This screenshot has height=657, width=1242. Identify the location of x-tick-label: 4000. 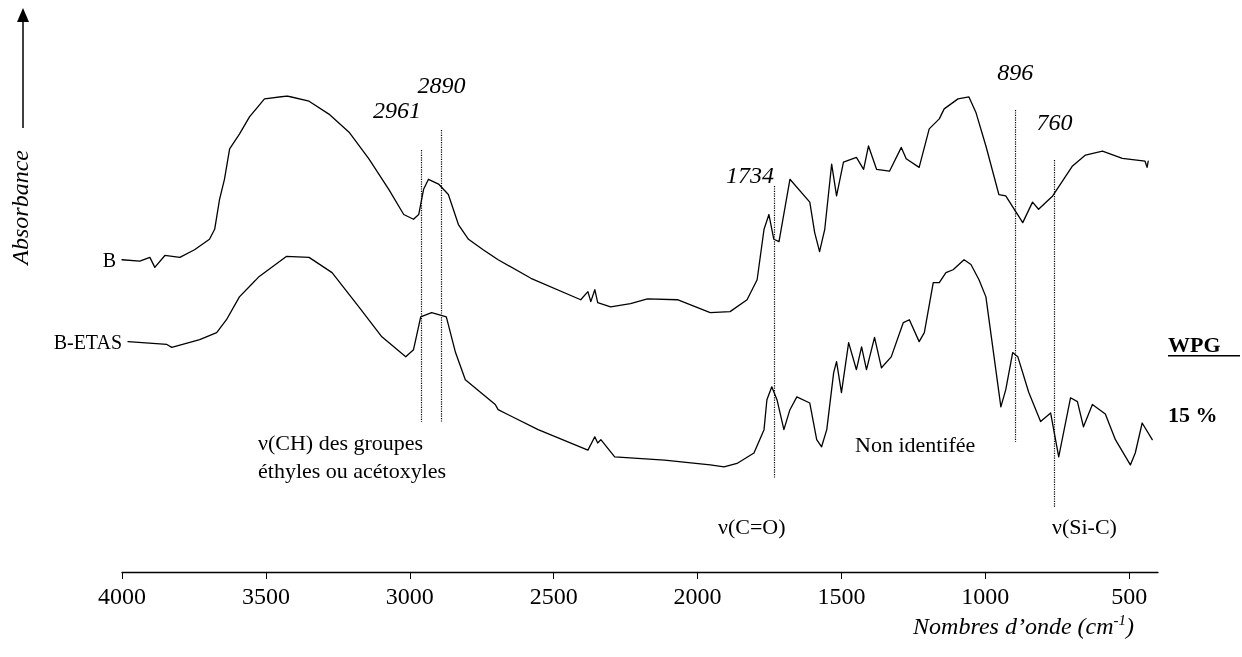
(122, 596).